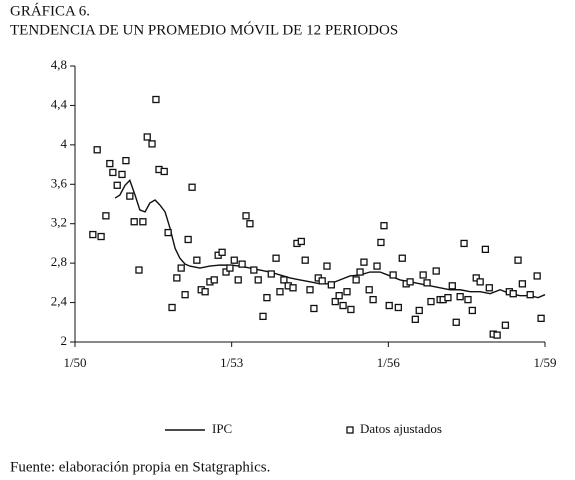  What do you see at coordinates (231, 362) in the screenshot?
I see `x-tick-label: 1/53` at bounding box center [231, 362].